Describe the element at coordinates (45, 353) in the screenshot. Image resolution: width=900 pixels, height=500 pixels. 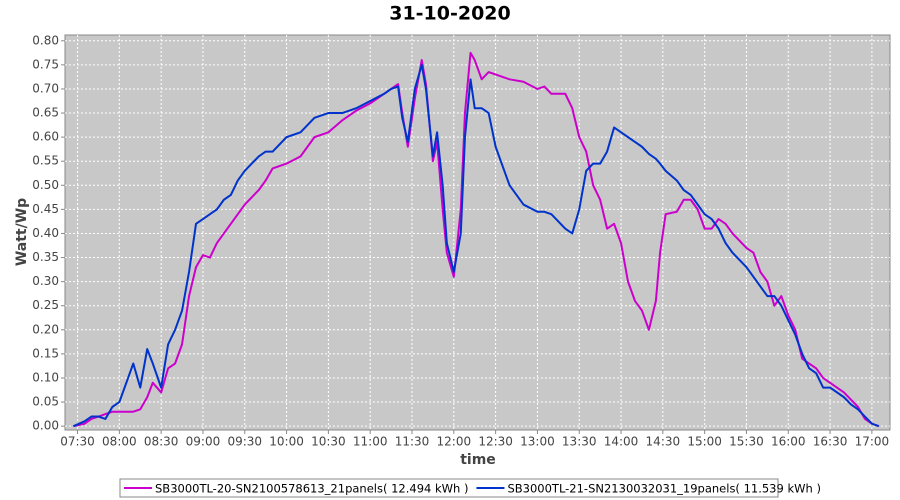
I see `y-tick-label: 0.15` at that location.